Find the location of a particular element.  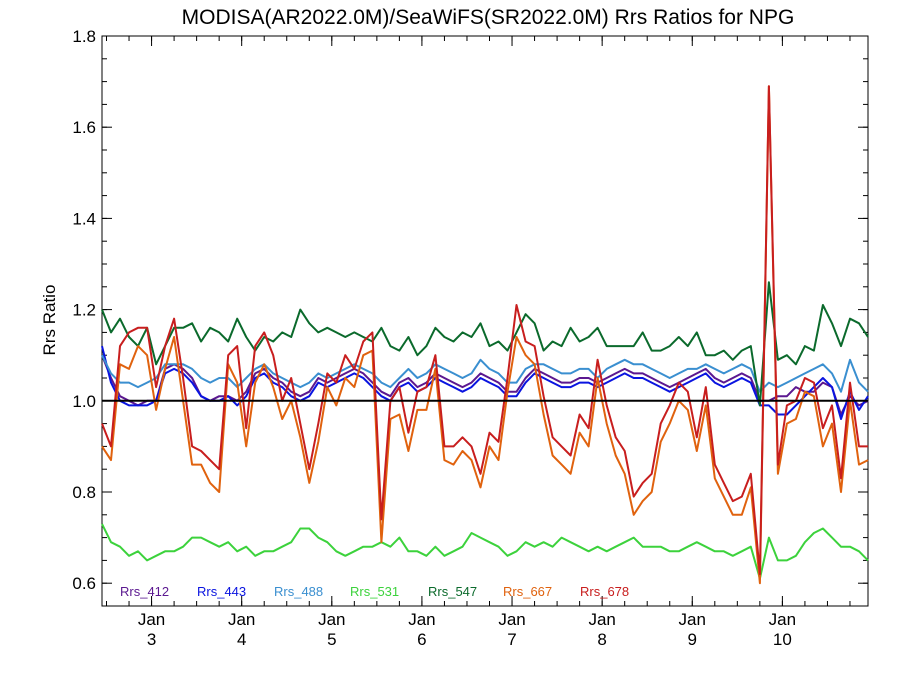

x-tick-label-day: 4 is located at coordinates (241, 639).